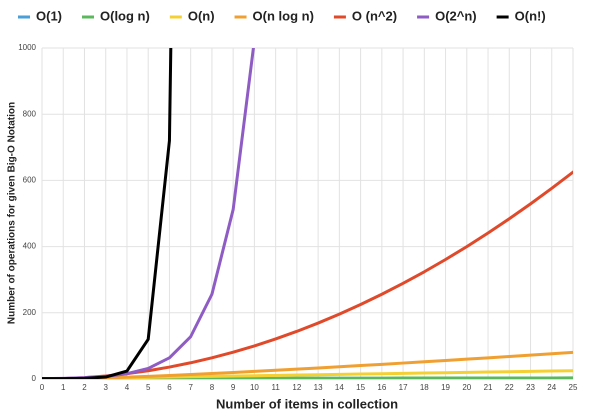  Describe the element at coordinates (127, 387) in the screenshot. I see `x-tick-label: 4` at that location.